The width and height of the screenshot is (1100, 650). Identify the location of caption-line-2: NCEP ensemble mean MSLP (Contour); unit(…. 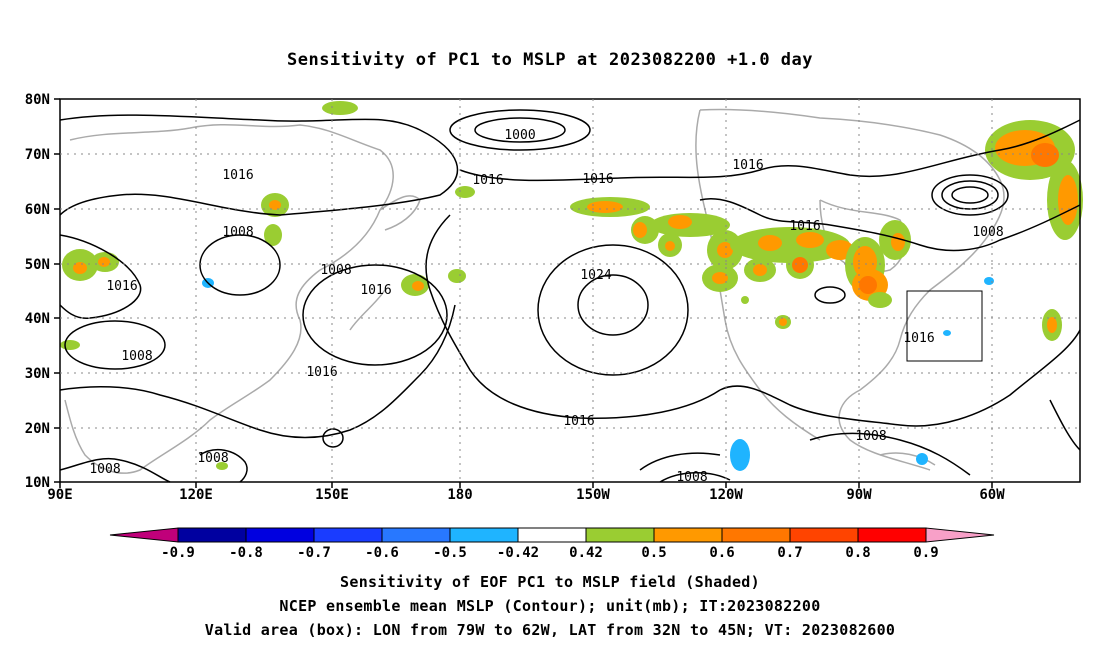
(550, 606).